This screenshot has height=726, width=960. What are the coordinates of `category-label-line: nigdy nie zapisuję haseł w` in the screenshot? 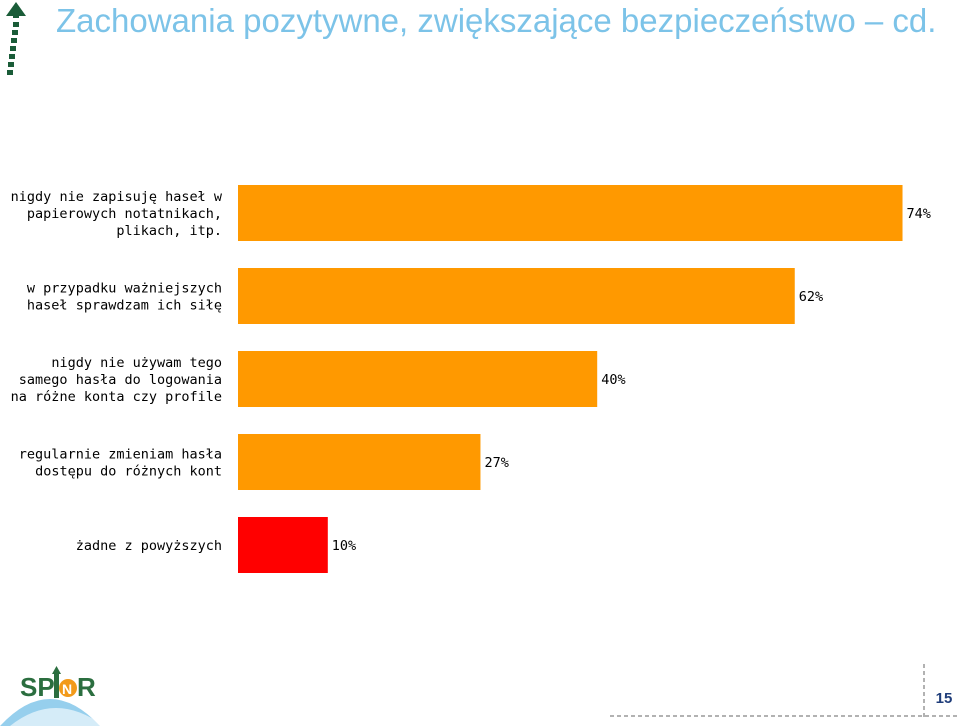 It's located at (117, 197).